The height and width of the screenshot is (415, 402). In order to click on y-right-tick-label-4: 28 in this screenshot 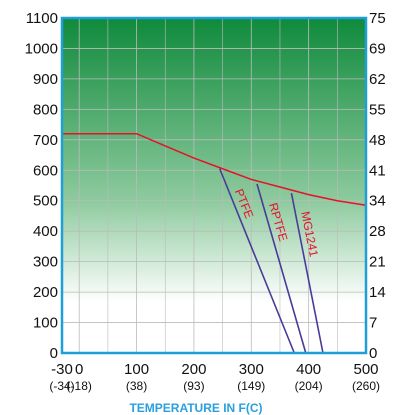, I will do `click(377, 231)`.